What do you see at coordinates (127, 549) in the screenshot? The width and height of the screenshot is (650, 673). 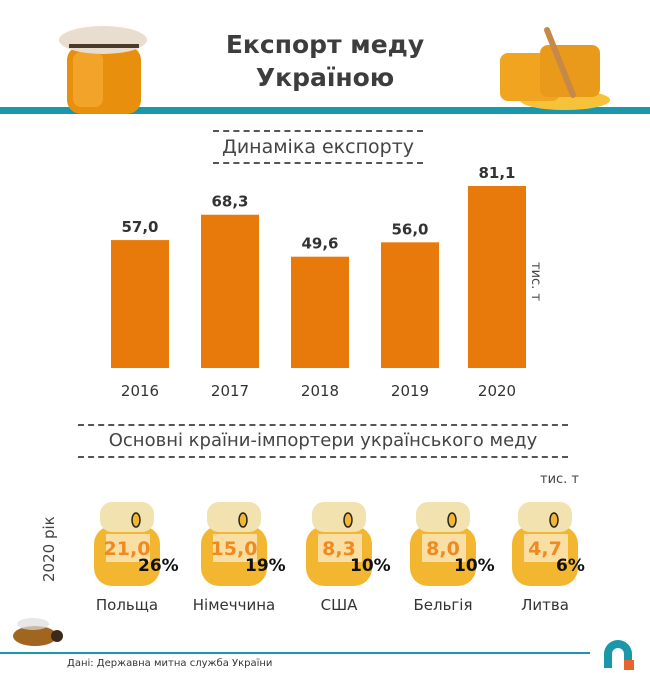 I see `importer-value: 21,0` at bounding box center [127, 549].